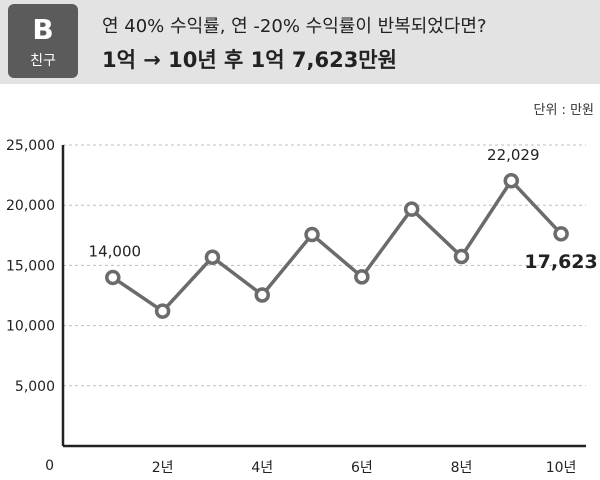  I want to click on x-tick-label: 10년, so click(561, 468).